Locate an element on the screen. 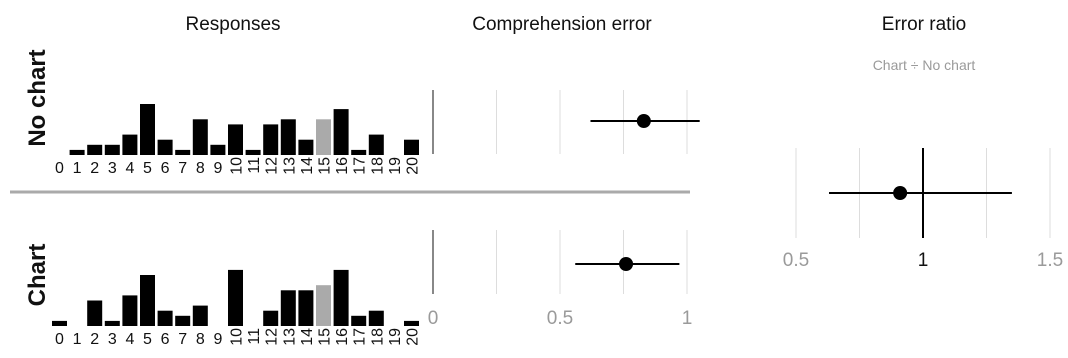 This screenshot has height=358, width=1068. error-ratio-panel: 0.5 1 1.5 is located at coordinates (923, 209).